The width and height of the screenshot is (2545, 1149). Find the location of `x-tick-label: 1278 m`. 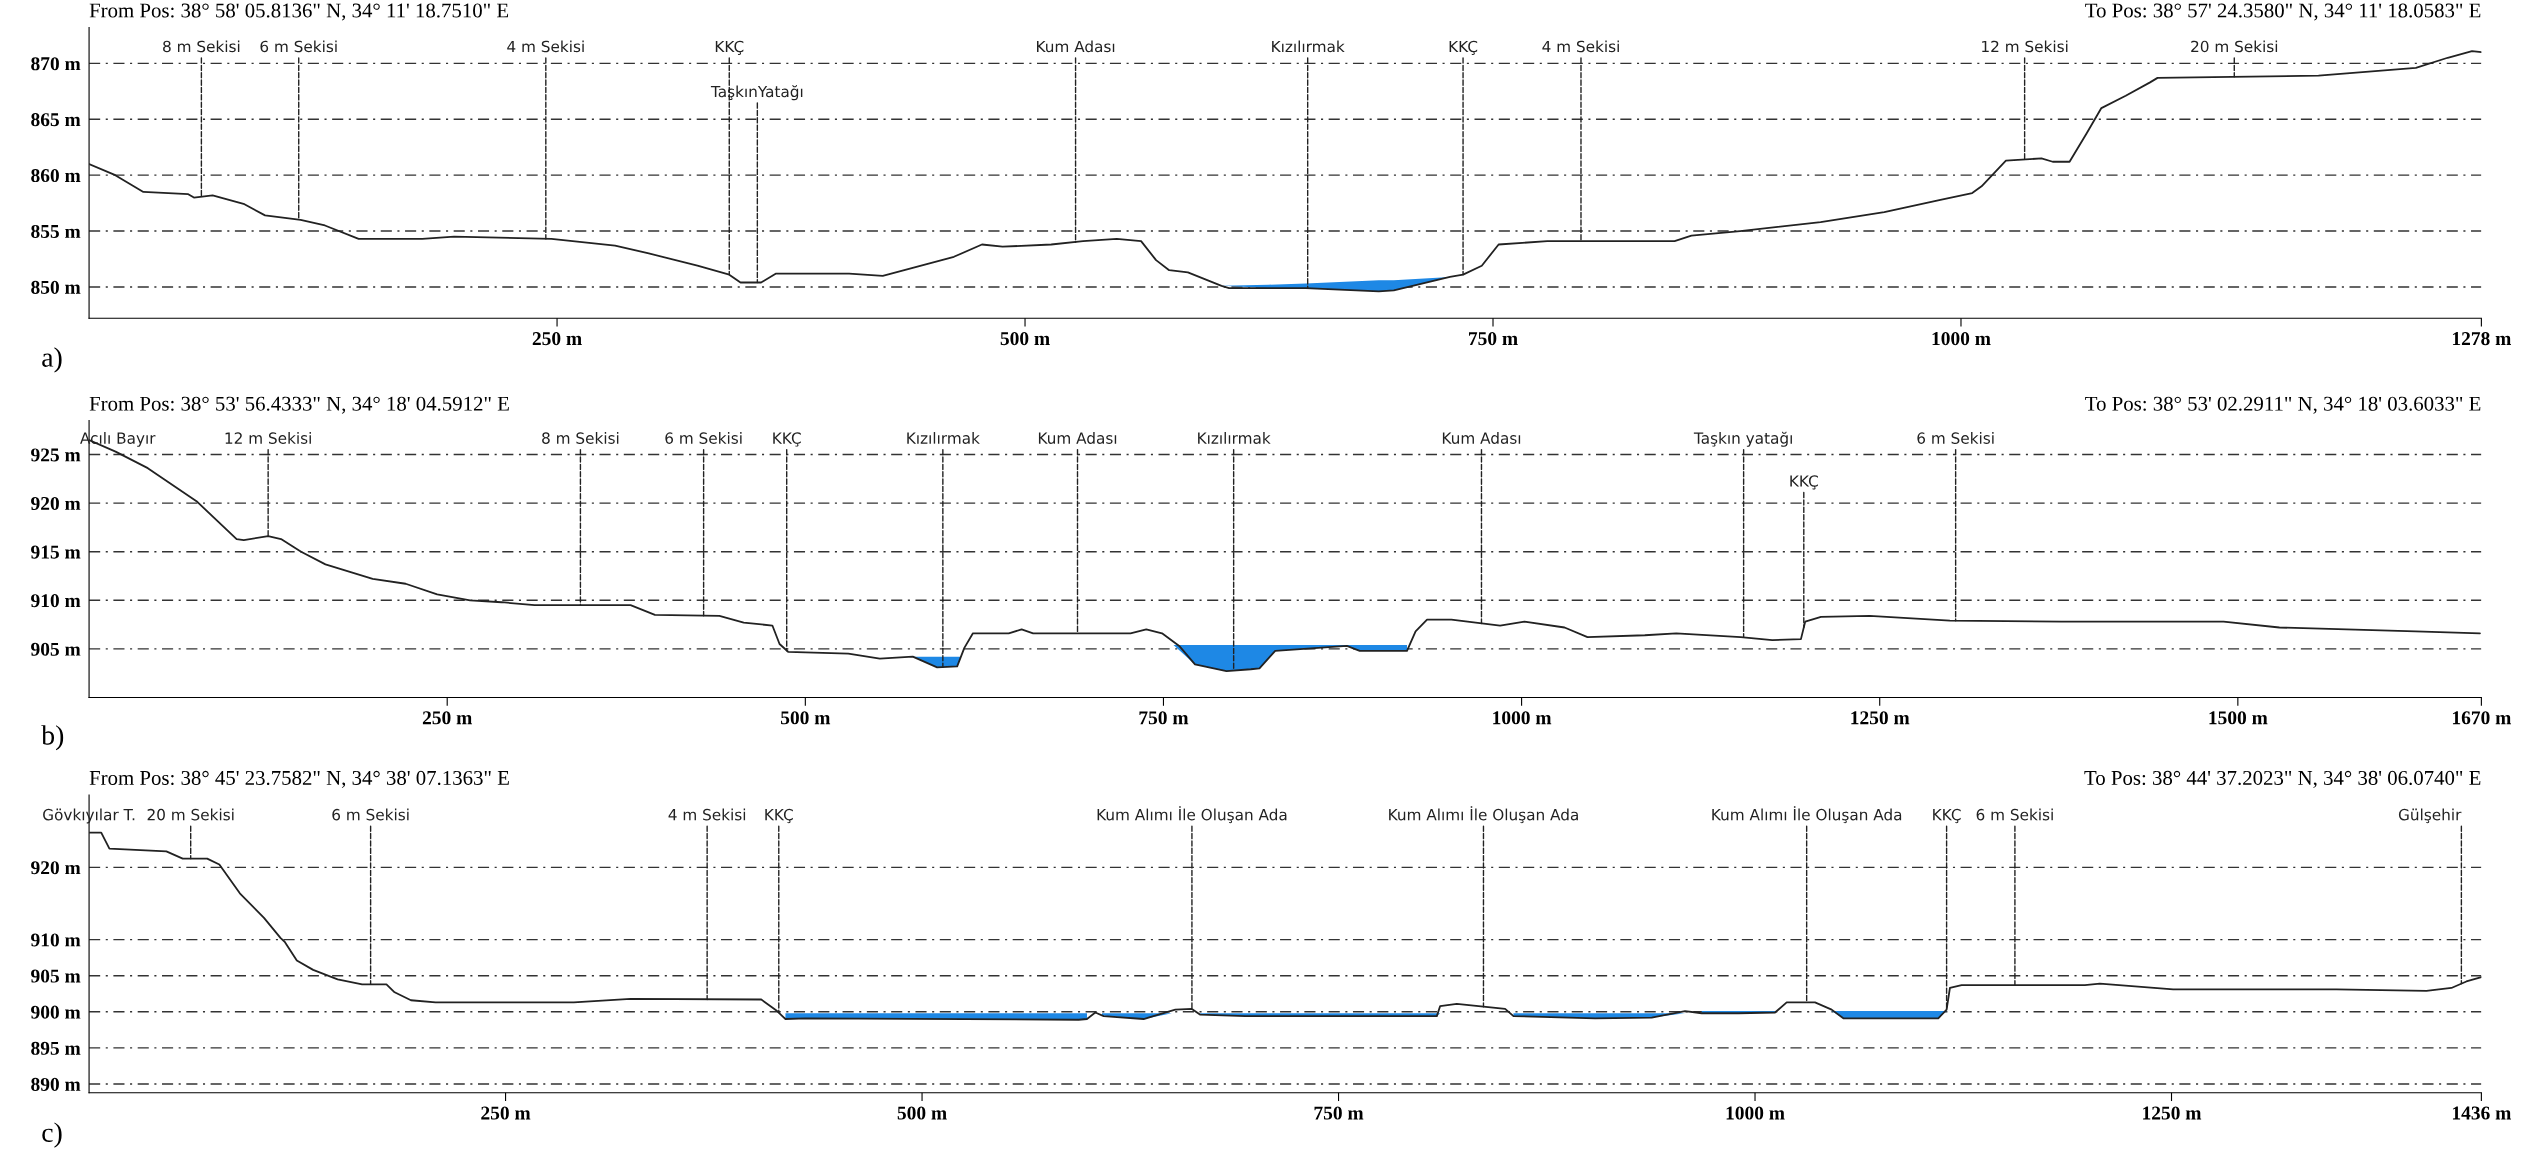

x-tick-label: 1278 m is located at coordinates (2482, 339).